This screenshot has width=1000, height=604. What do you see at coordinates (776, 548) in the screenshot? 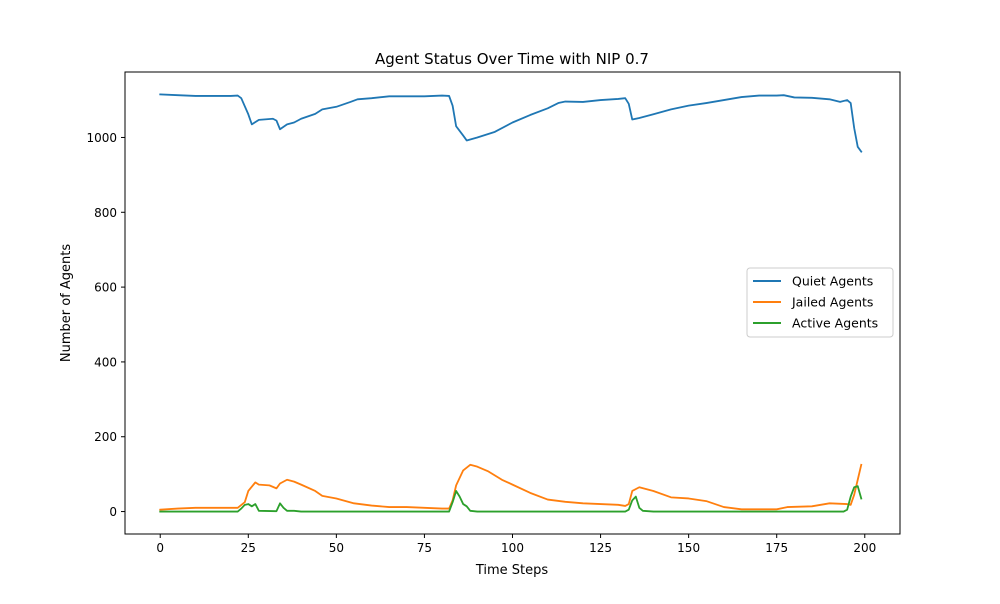
I see `x-tick-label: 175` at bounding box center [776, 548].